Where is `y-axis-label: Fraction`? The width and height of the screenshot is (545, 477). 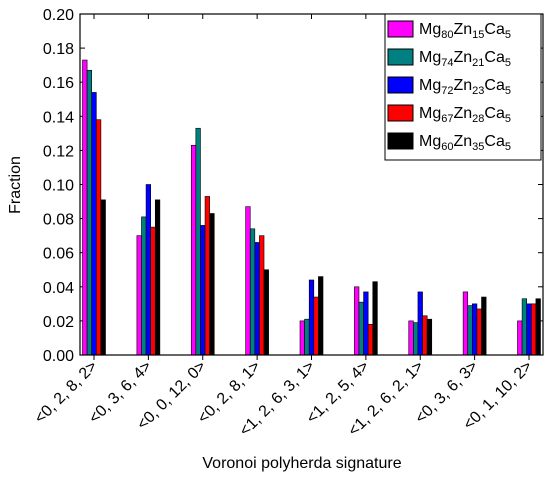
y-axis-label: Fraction is located at coordinates (15, 185).